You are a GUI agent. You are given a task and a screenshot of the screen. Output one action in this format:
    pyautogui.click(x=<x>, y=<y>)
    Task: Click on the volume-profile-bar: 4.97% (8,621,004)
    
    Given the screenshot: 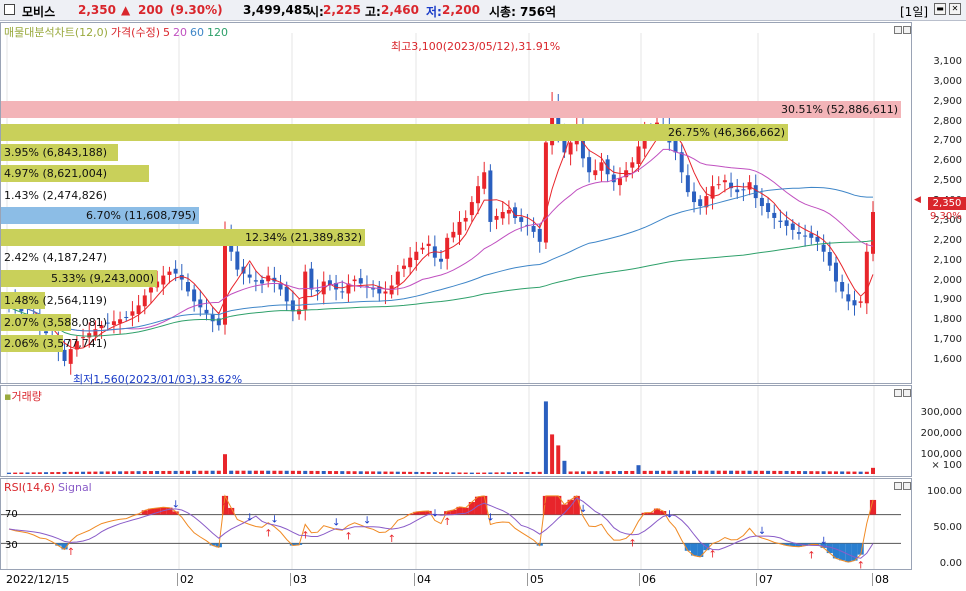 What is the action you would take?
    pyautogui.click(x=75, y=173)
    